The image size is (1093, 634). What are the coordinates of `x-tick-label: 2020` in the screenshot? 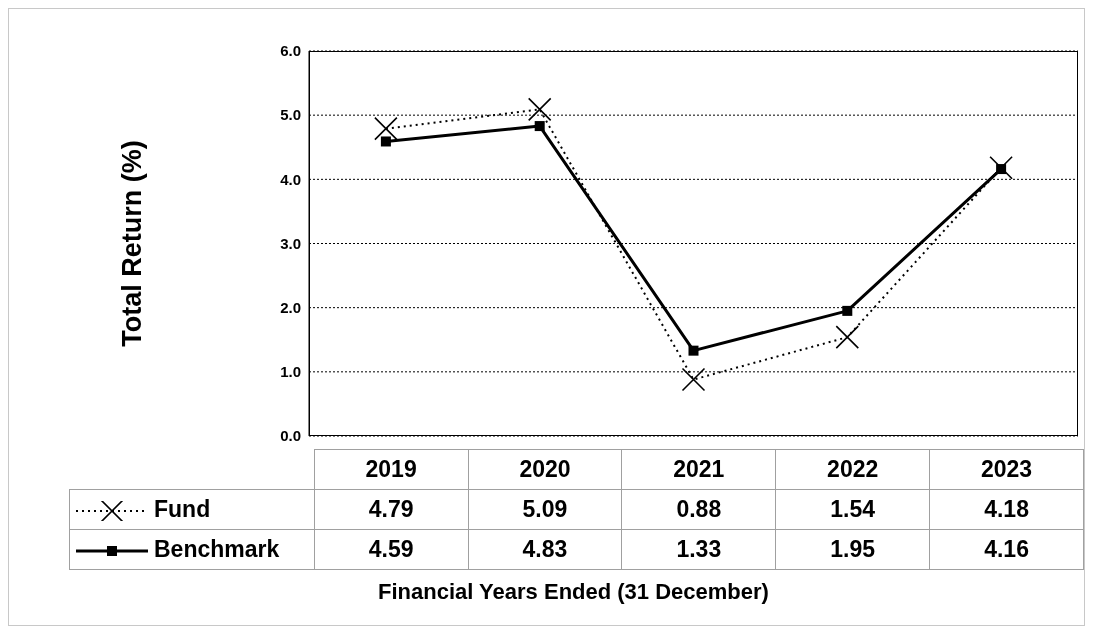 It's located at (545, 469).